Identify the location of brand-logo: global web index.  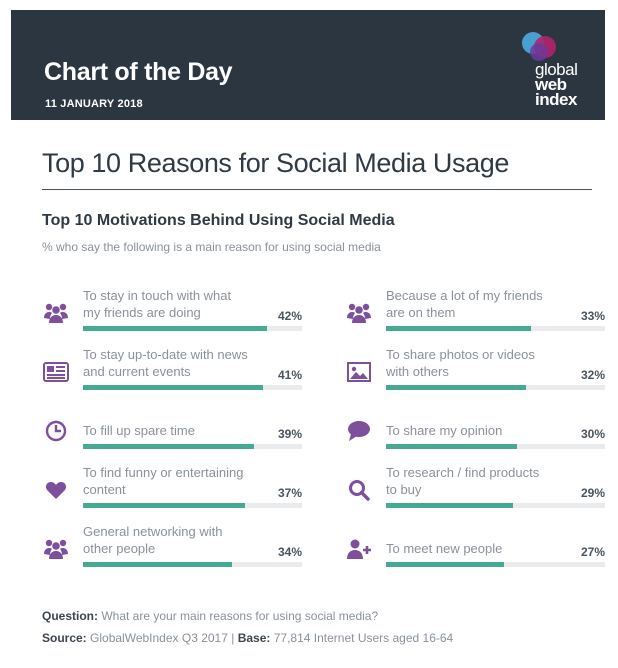
(558, 70).